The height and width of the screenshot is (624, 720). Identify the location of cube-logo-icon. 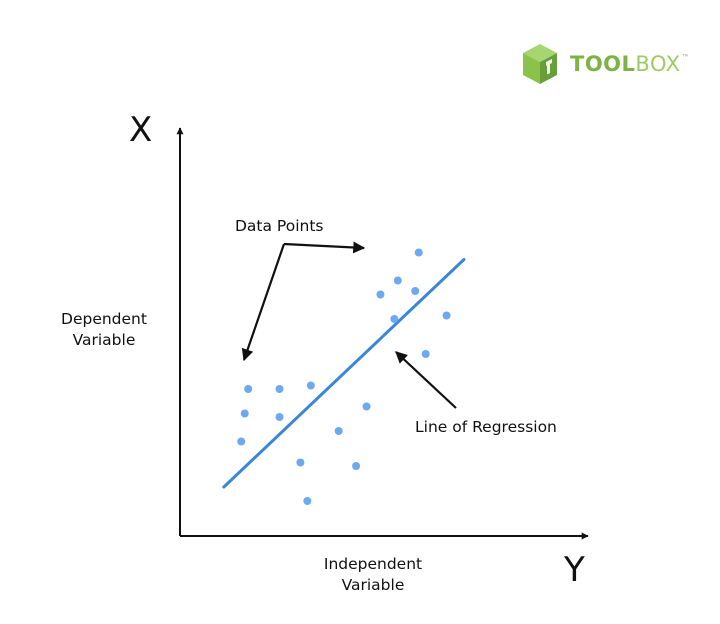
(540, 64).